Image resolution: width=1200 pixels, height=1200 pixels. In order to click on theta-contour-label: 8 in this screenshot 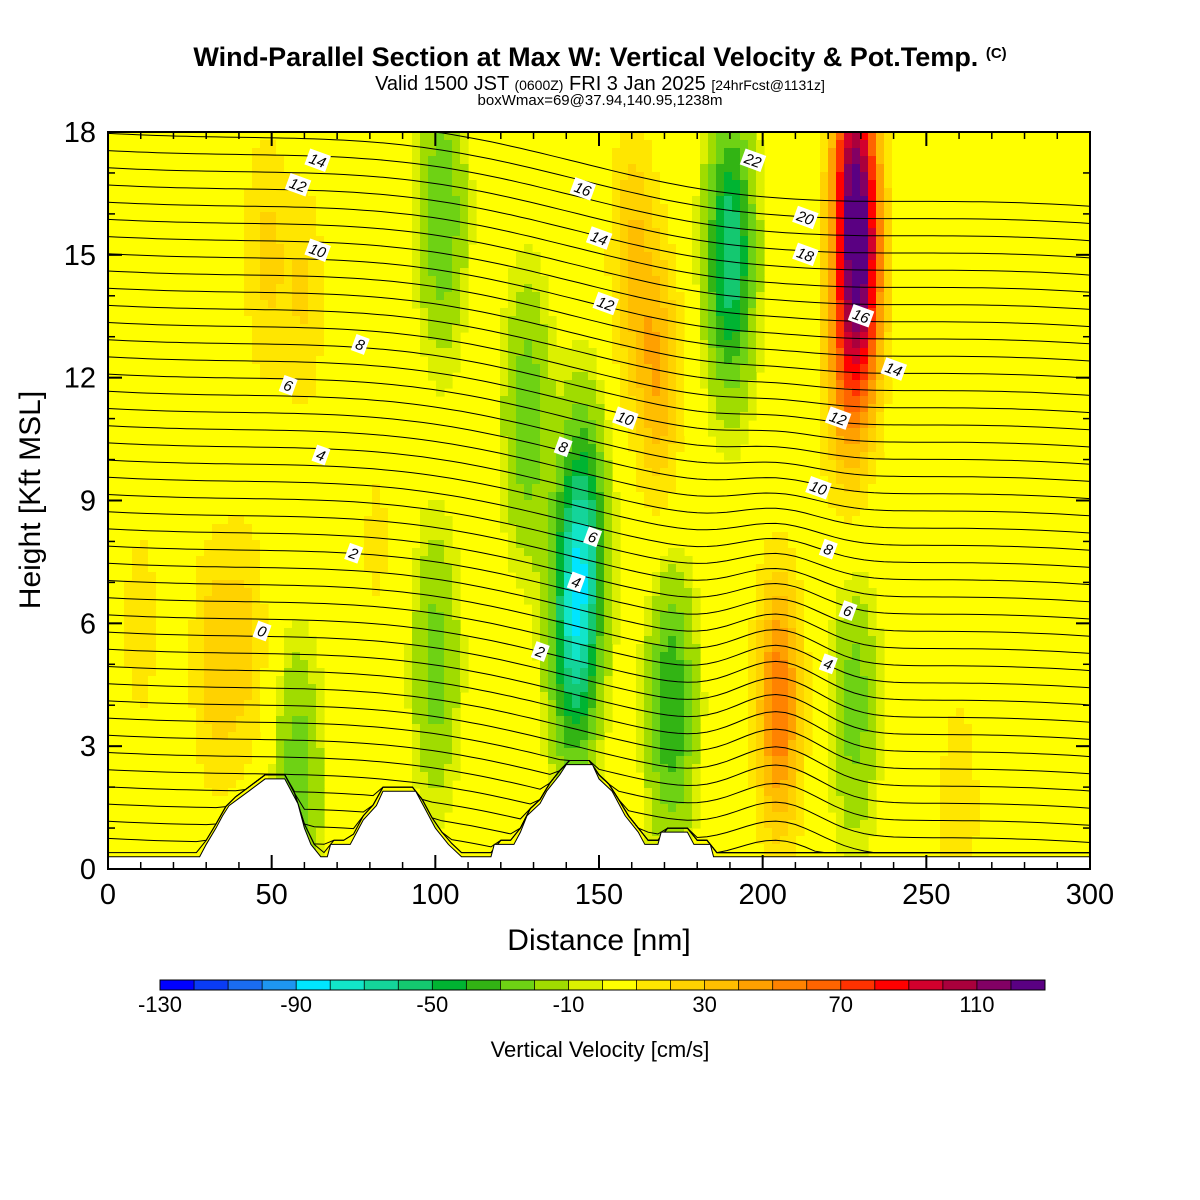, I will do `click(563, 446)`.